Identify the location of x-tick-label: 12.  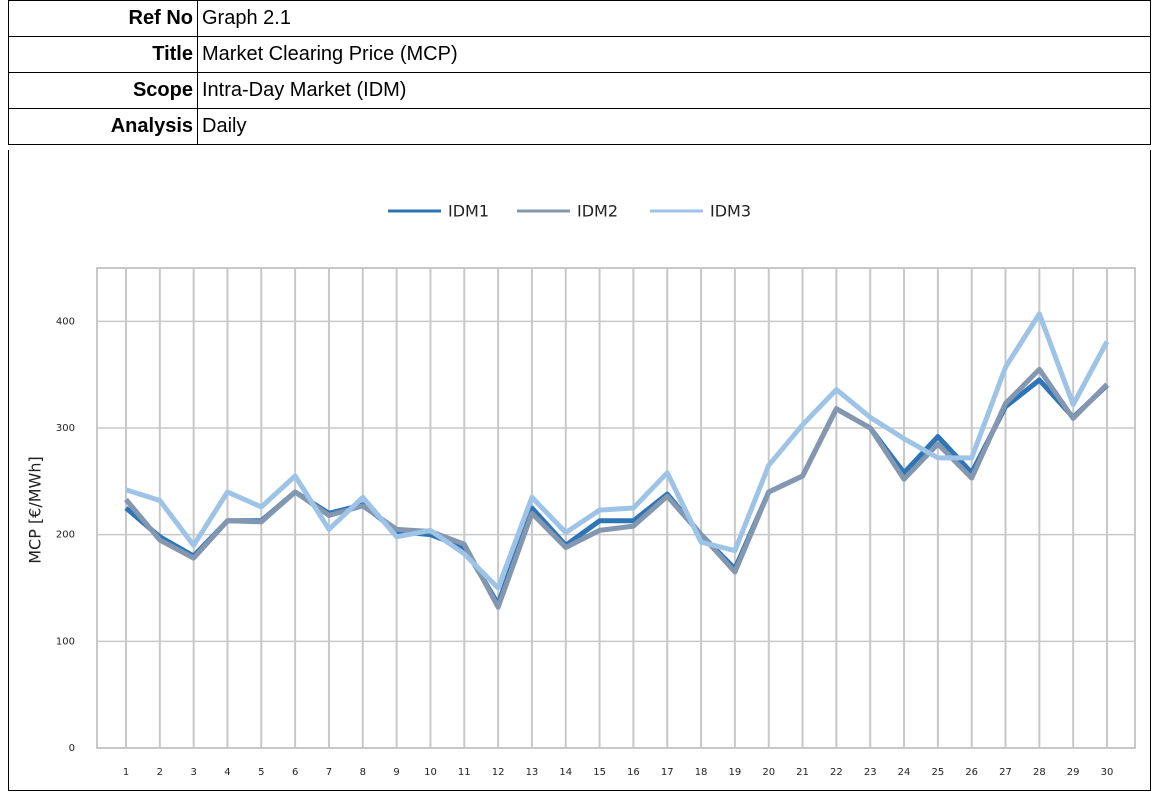
(498, 772).